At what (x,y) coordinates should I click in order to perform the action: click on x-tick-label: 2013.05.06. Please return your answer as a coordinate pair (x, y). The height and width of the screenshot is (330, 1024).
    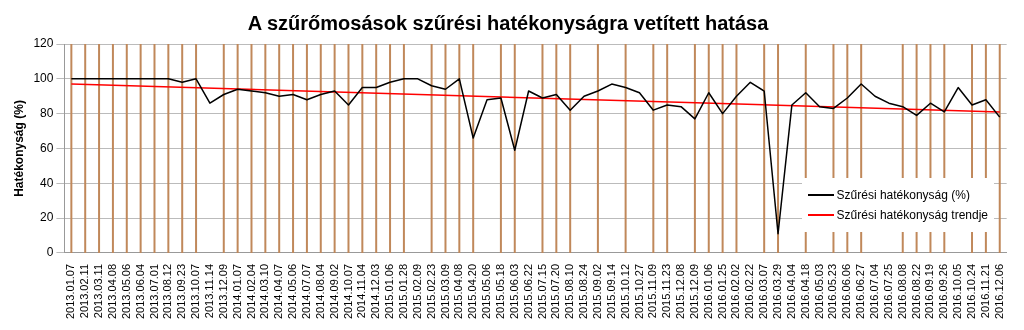
    Looking at the image, I should click on (125, 291).